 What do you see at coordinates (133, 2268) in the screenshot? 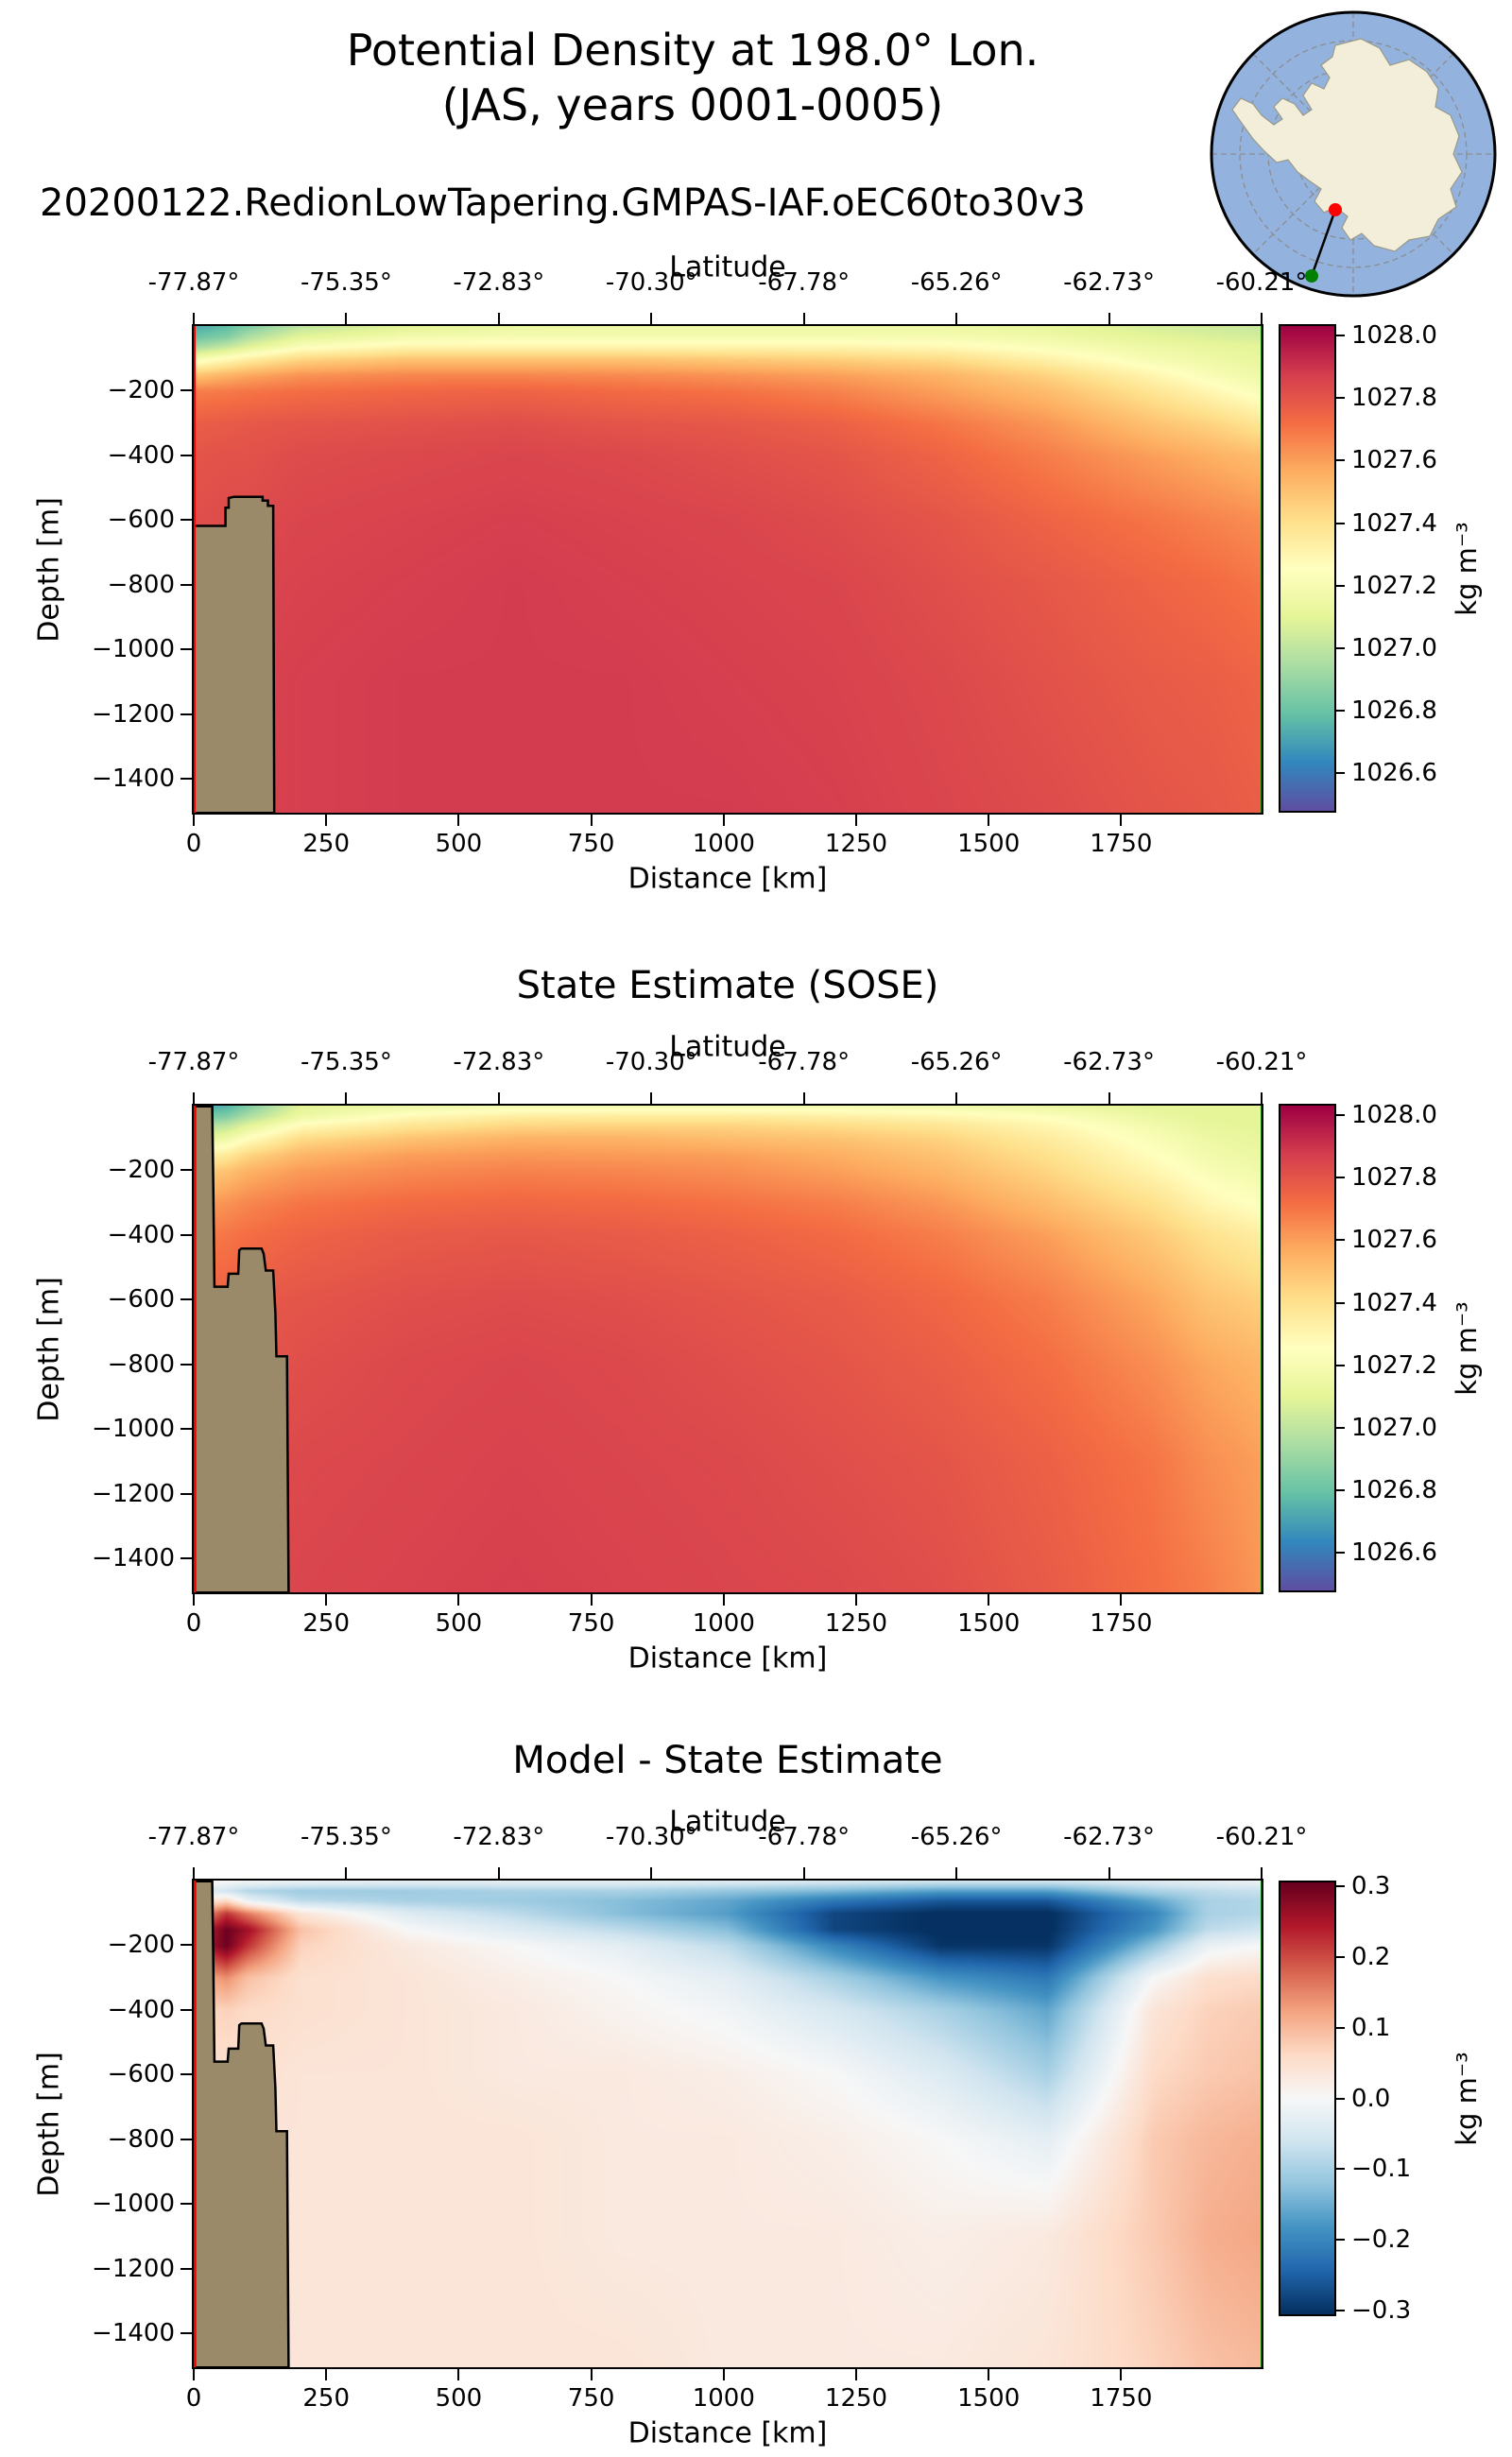
I see `depth-tick-label: −1200` at bounding box center [133, 2268].